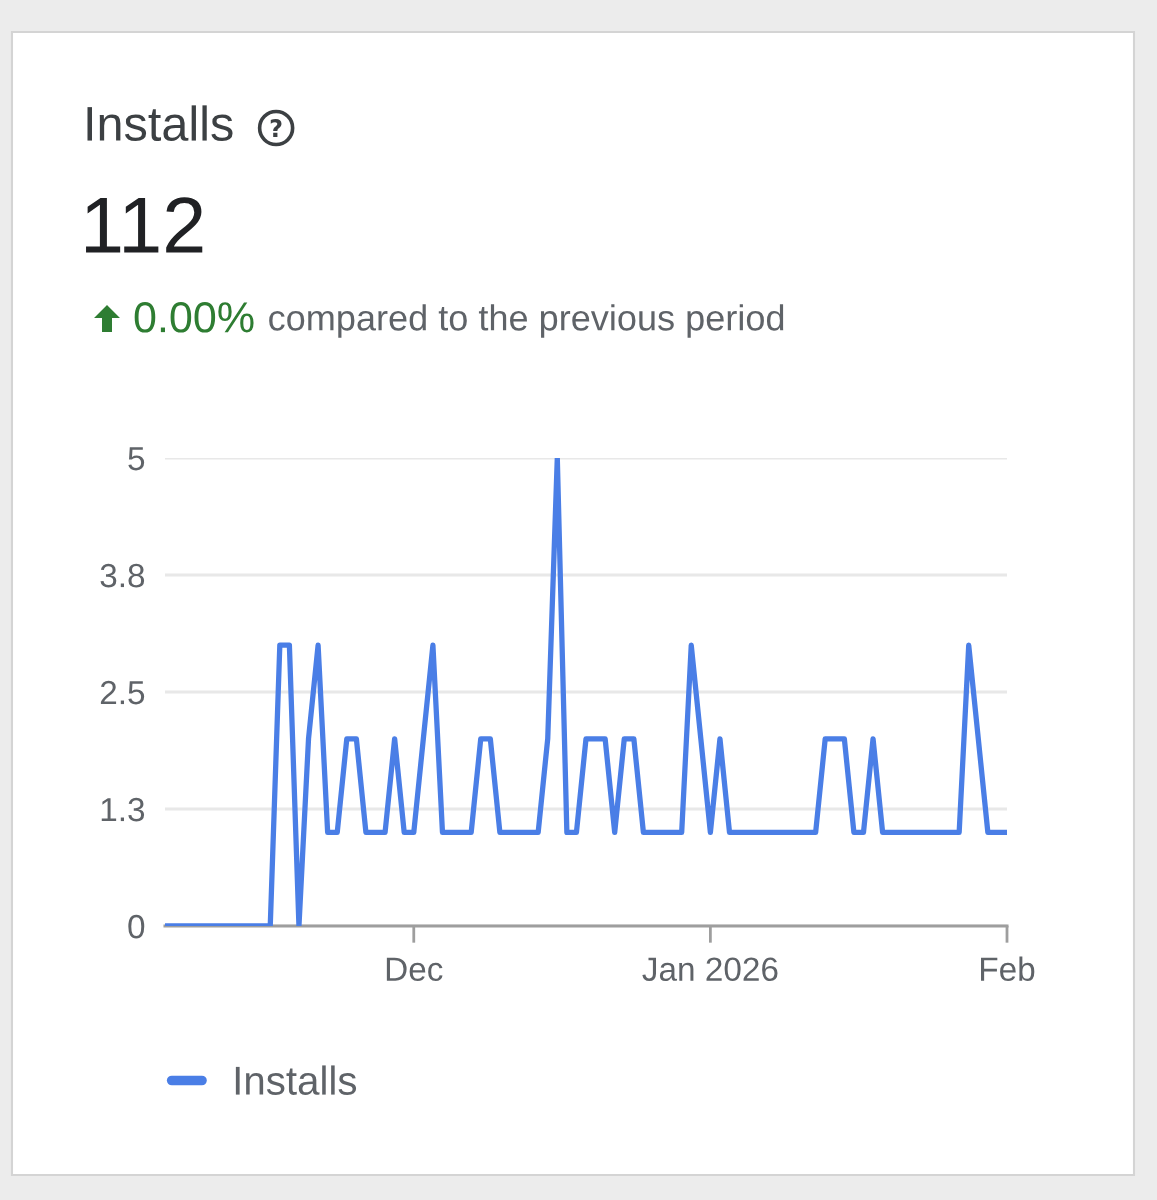  Describe the element at coordinates (144, 225) in the screenshot. I see `chart-subtitle: 112` at that location.